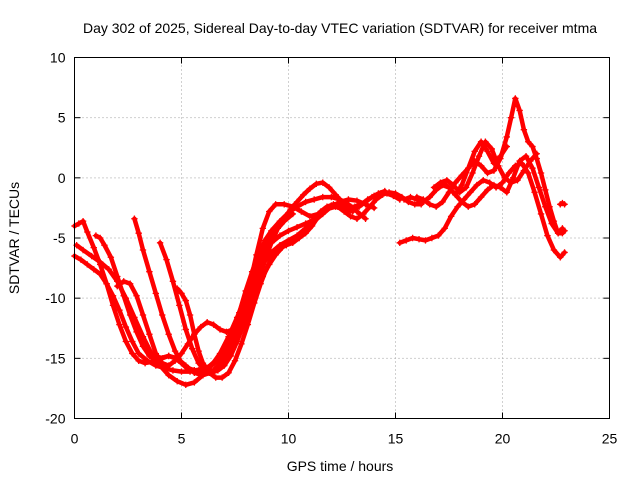 Image resolution: width=640 pixels, height=480 pixels. Describe the element at coordinates (55, 419) in the screenshot. I see `y-tick-label: -20` at that location.